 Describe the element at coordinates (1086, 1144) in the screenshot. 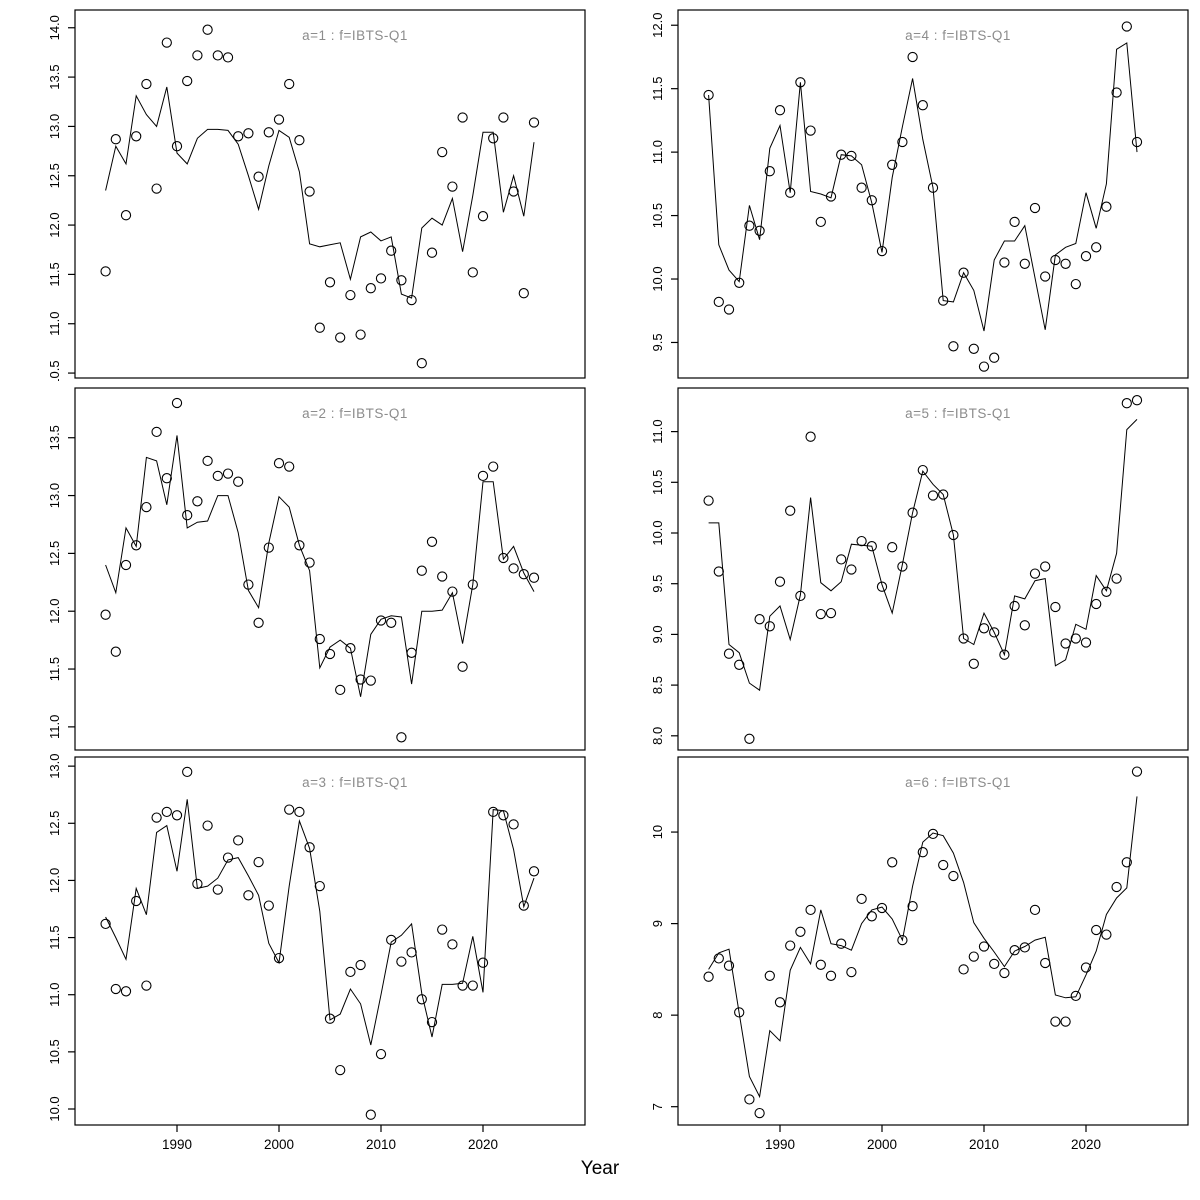

I see `x-axis-tick-label: 2020` at that location.